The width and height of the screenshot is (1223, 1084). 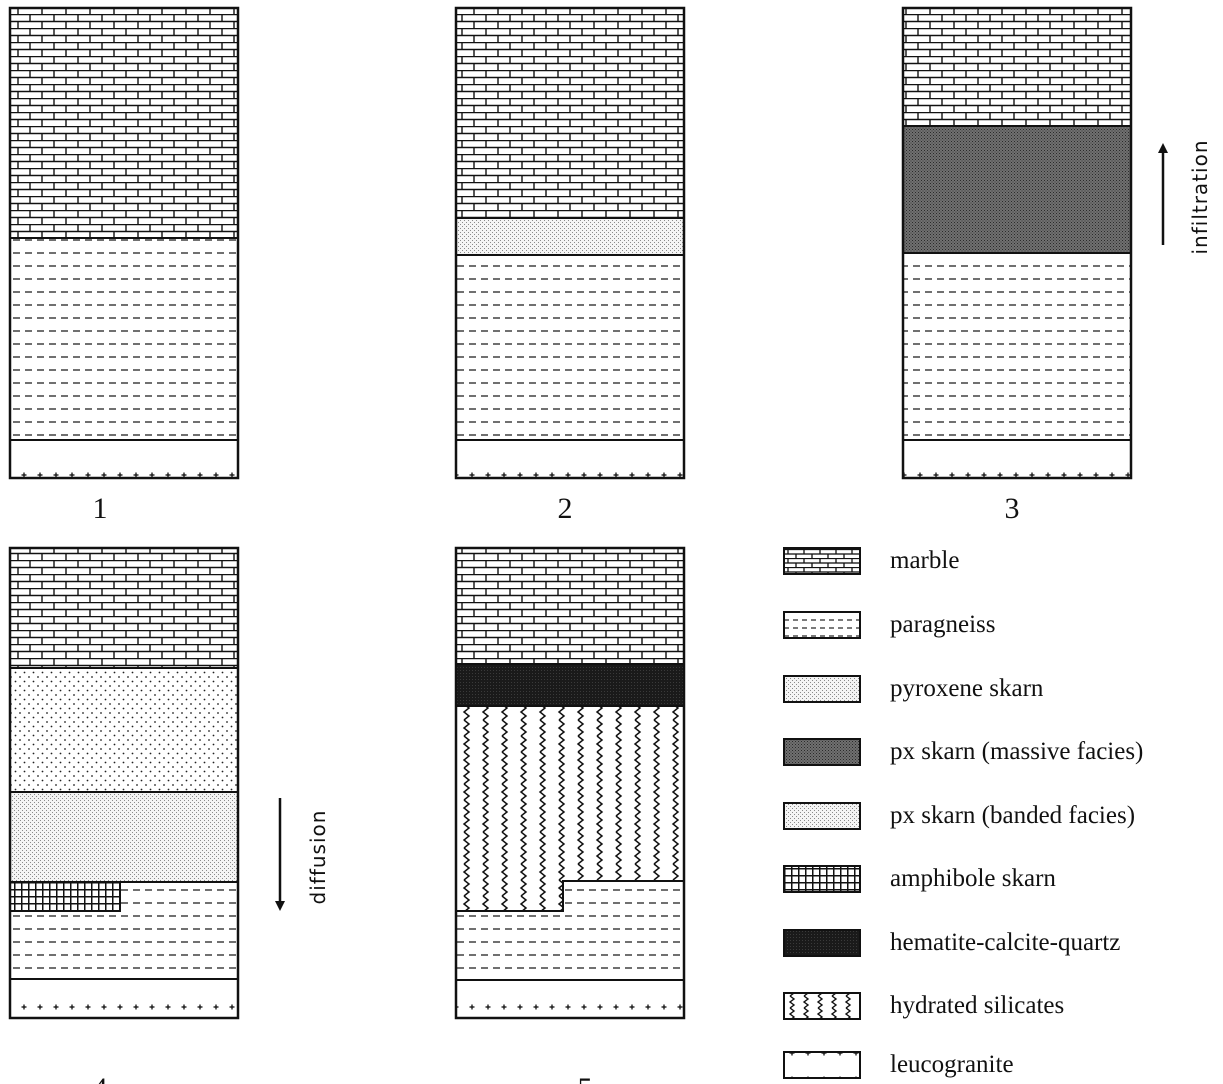 I want to click on column-5-layer-hydrated-silicates, so click(x=570, y=808).